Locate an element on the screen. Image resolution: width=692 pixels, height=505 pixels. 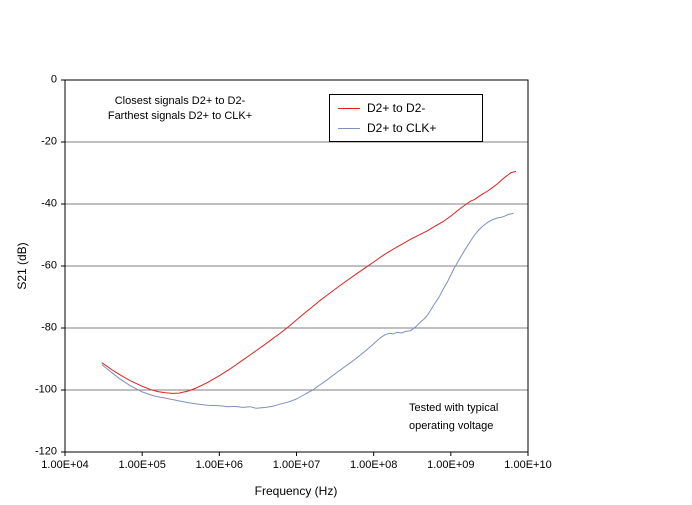
x-tick-label: 1.00E+04 is located at coordinates (65, 465).